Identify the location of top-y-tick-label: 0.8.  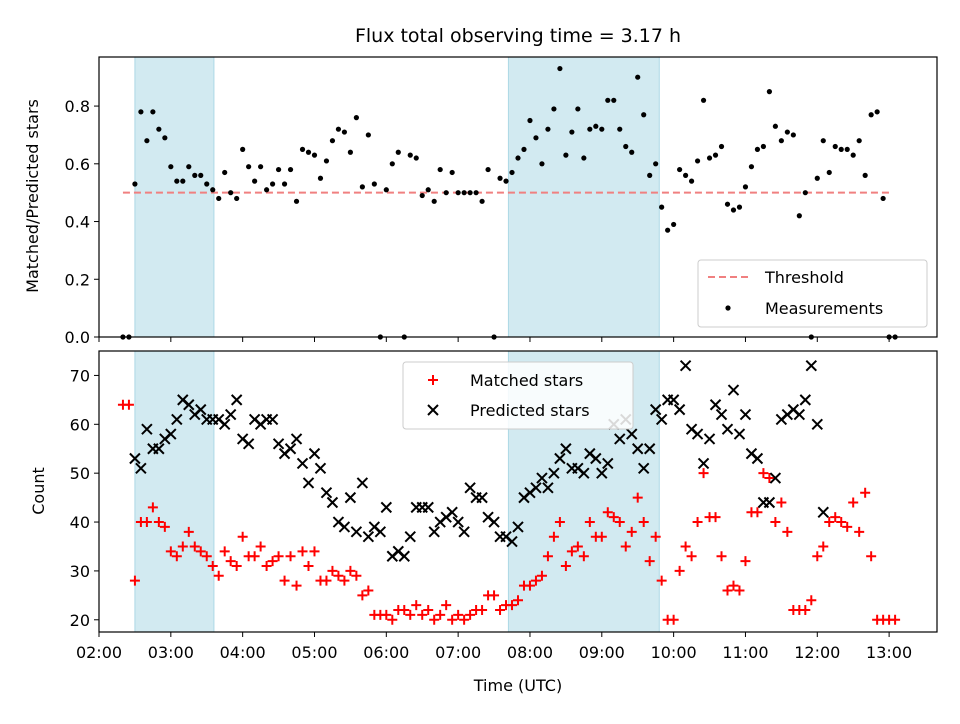
(77, 106).